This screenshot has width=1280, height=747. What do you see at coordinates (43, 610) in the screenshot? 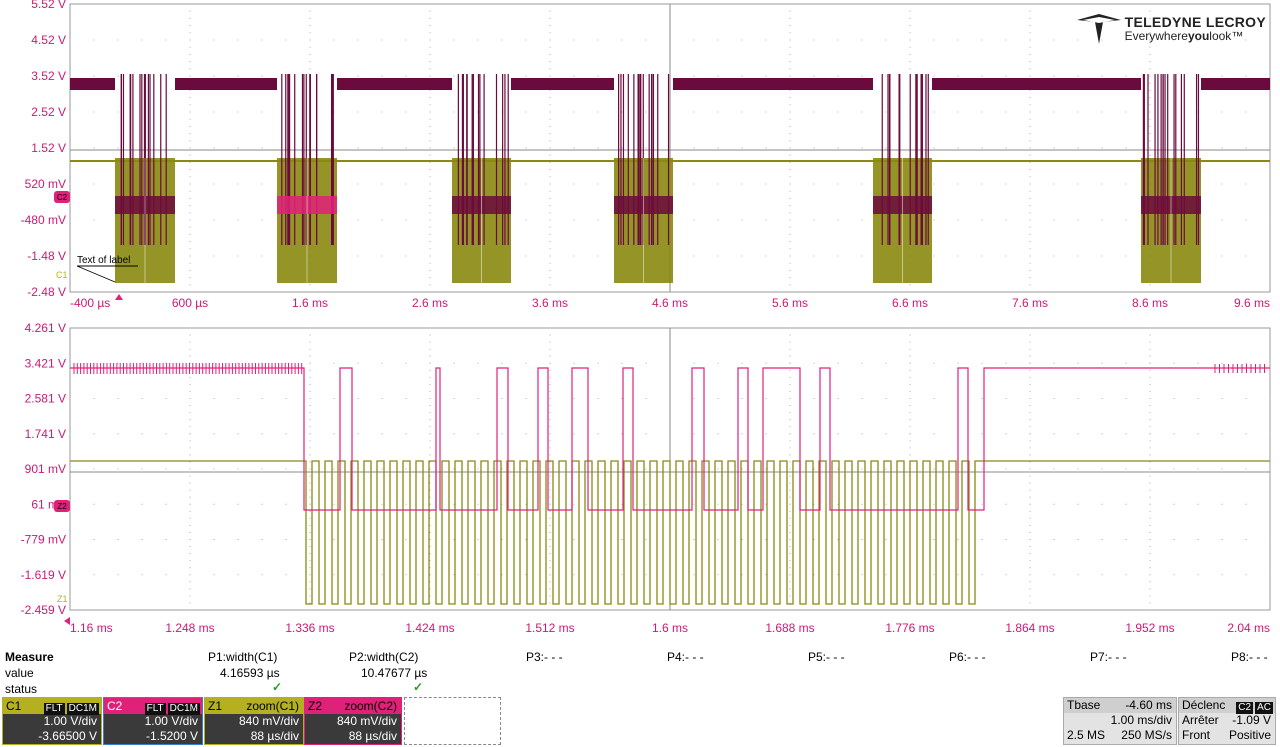
I see `y-axis-label: -2.459 V` at bounding box center [43, 610].